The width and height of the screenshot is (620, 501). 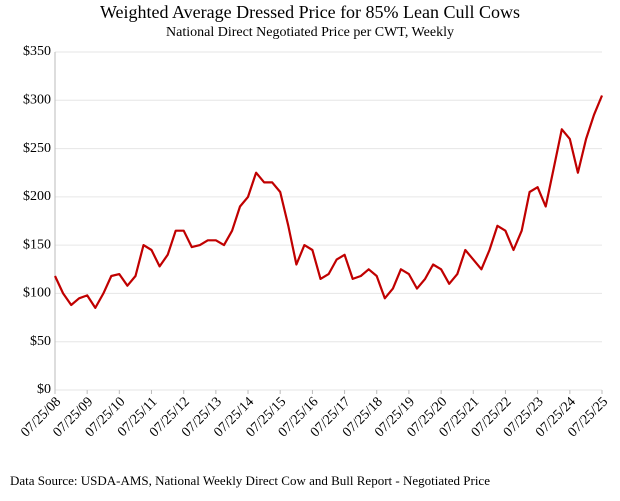 What do you see at coordinates (37, 293) in the screenshot?
I see `y-tick-label: $100` at bounding box center [37, 293].